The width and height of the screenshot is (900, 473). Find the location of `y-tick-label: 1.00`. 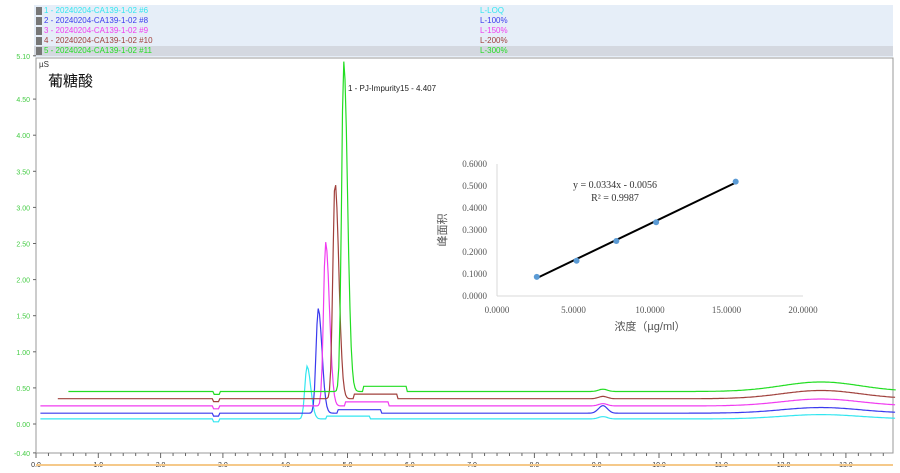

y-tick-label: 1.00 is located at coordinates (23, 353).